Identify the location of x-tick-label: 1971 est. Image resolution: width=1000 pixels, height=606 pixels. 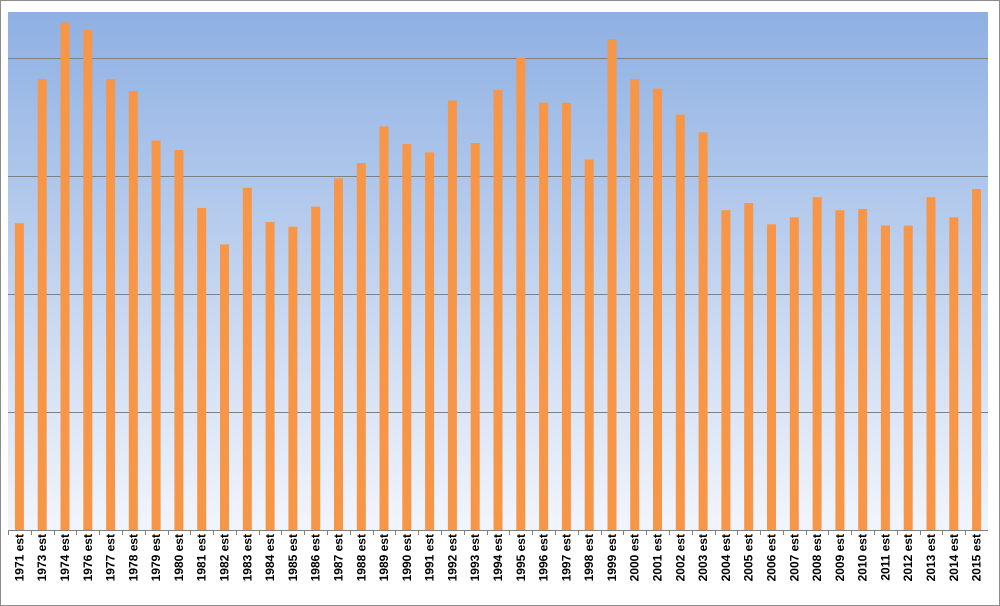
(19, 557).